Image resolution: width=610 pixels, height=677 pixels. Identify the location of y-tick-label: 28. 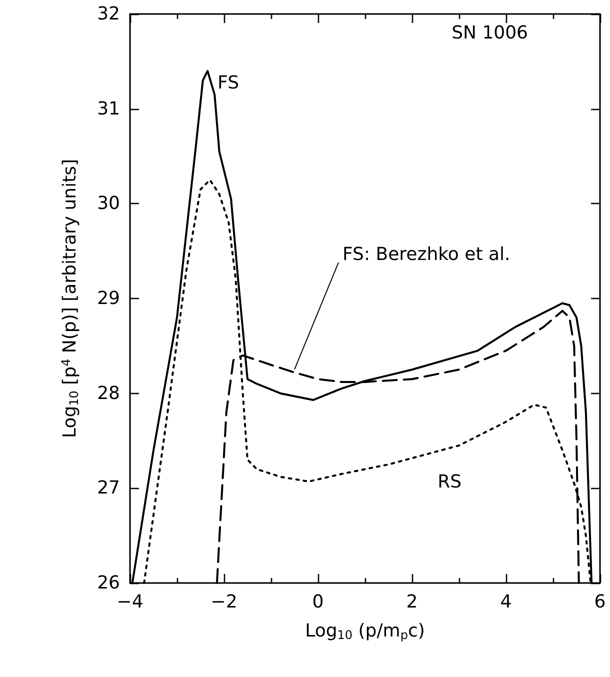
(108, 393).